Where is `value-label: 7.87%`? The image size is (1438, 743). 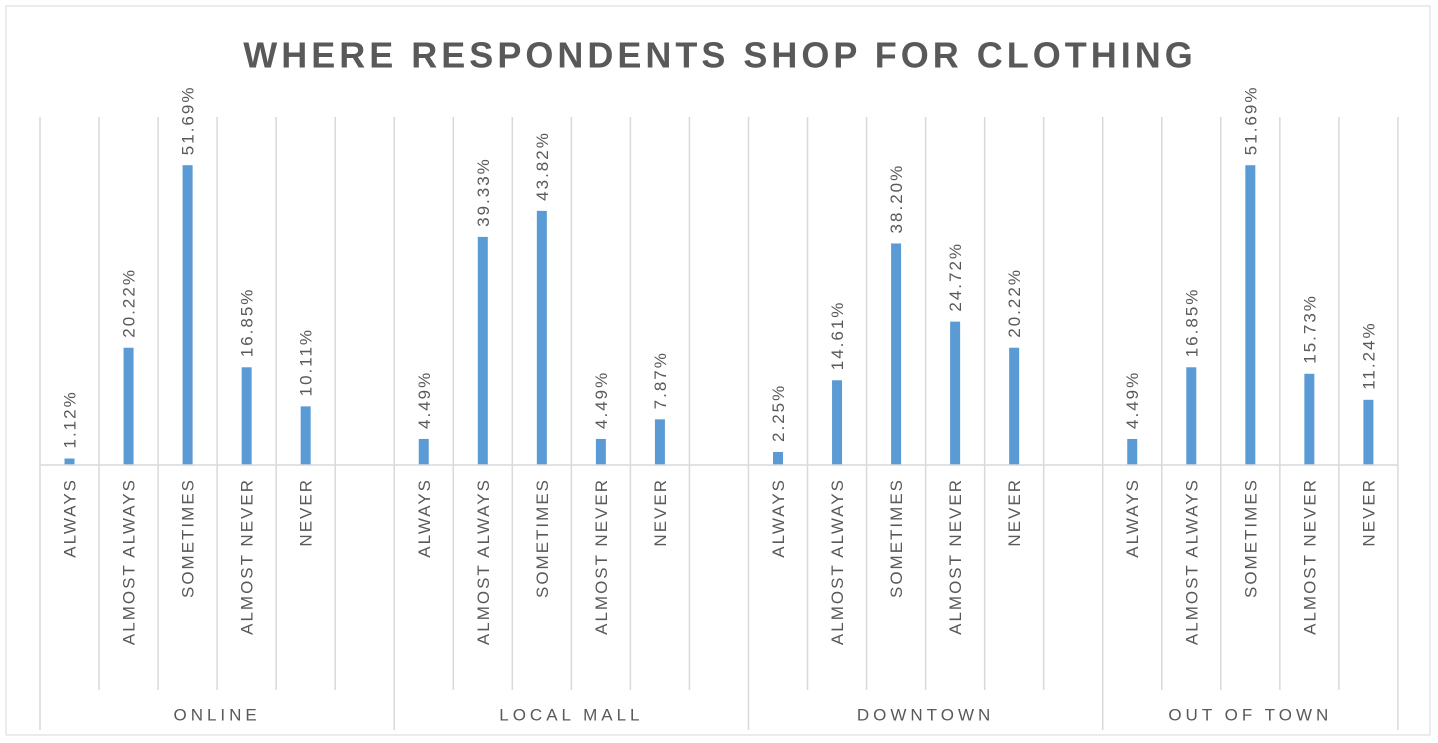 value-label: 7.87% is located at coordinates (660, 380).